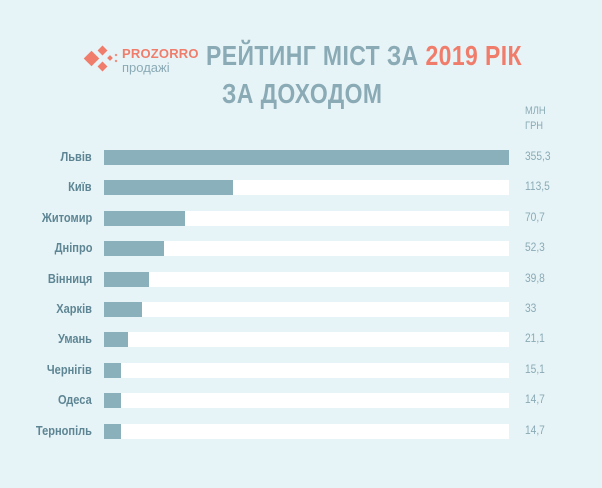 The height and width of the screenshot is (488, 602). Describe the element at coordinates (76, 156) in the screenshot. I see `city-label: Львів` at that location.